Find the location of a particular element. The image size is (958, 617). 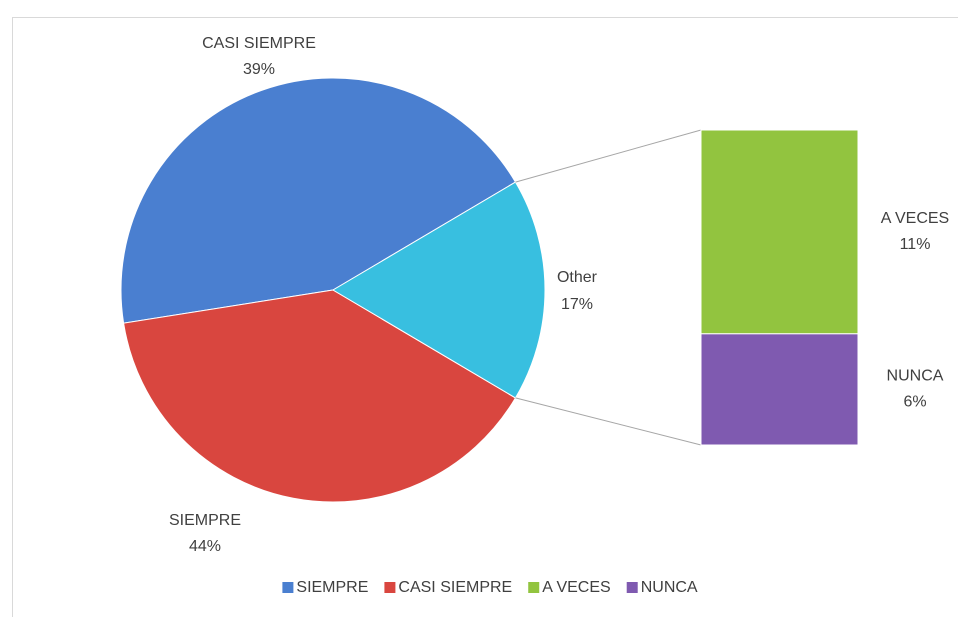

legend-label: NUNCA is located at coordinates (669, 587).